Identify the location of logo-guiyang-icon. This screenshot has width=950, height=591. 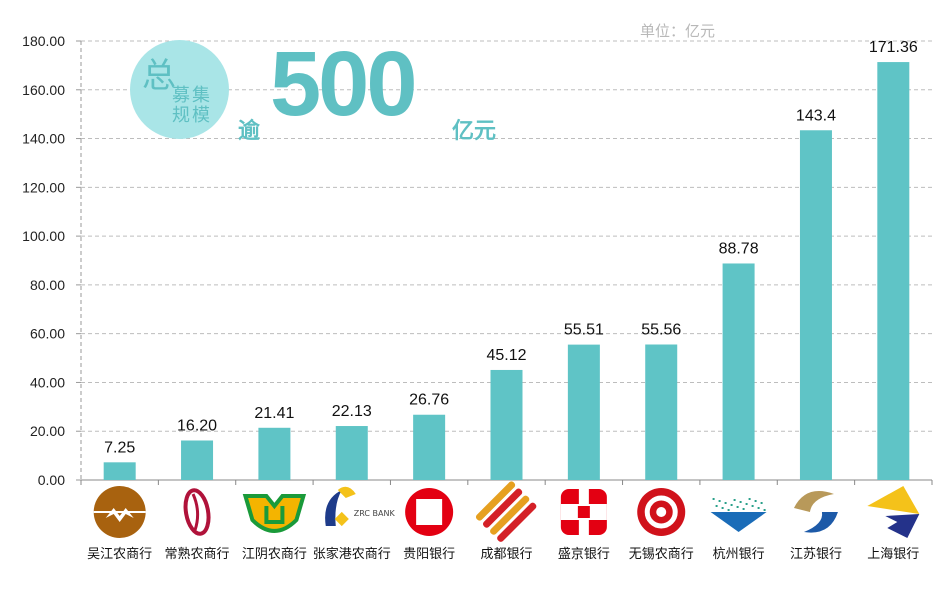
(429, 512).